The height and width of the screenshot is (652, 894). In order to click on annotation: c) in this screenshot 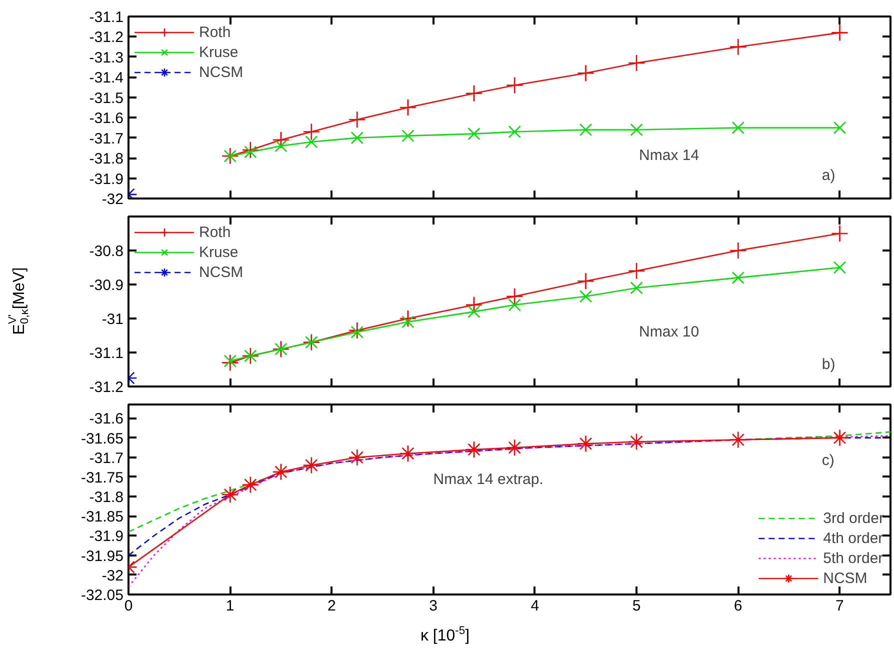, I will do `click(828, 461)`.